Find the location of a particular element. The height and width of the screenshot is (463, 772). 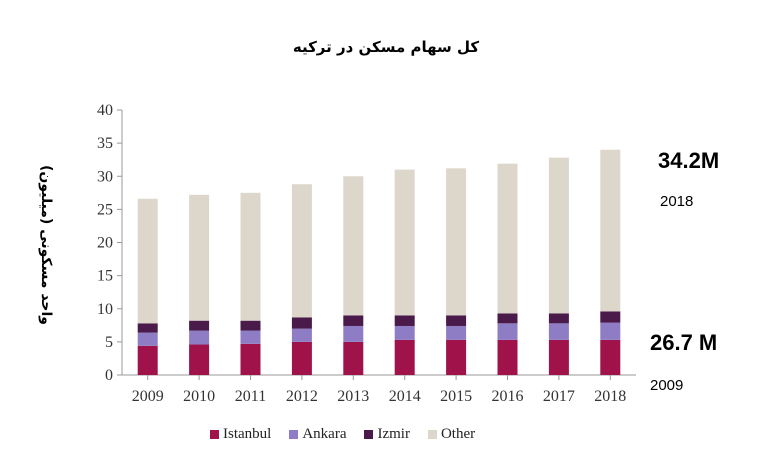

x-tick-label-2012: 2012 is located at coordinates (302, 396).